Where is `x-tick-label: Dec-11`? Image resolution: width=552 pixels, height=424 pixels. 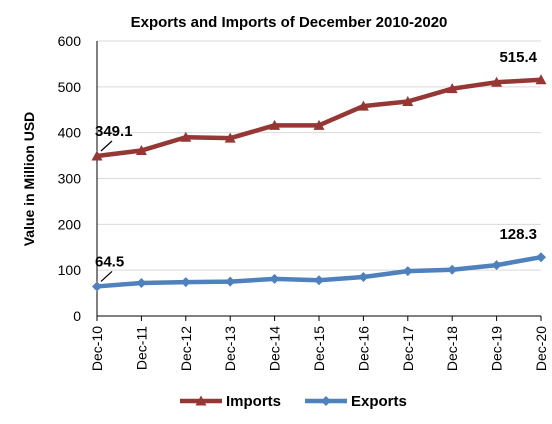 x-tick-label: Dec-11 is located at coordinates (141, 348).